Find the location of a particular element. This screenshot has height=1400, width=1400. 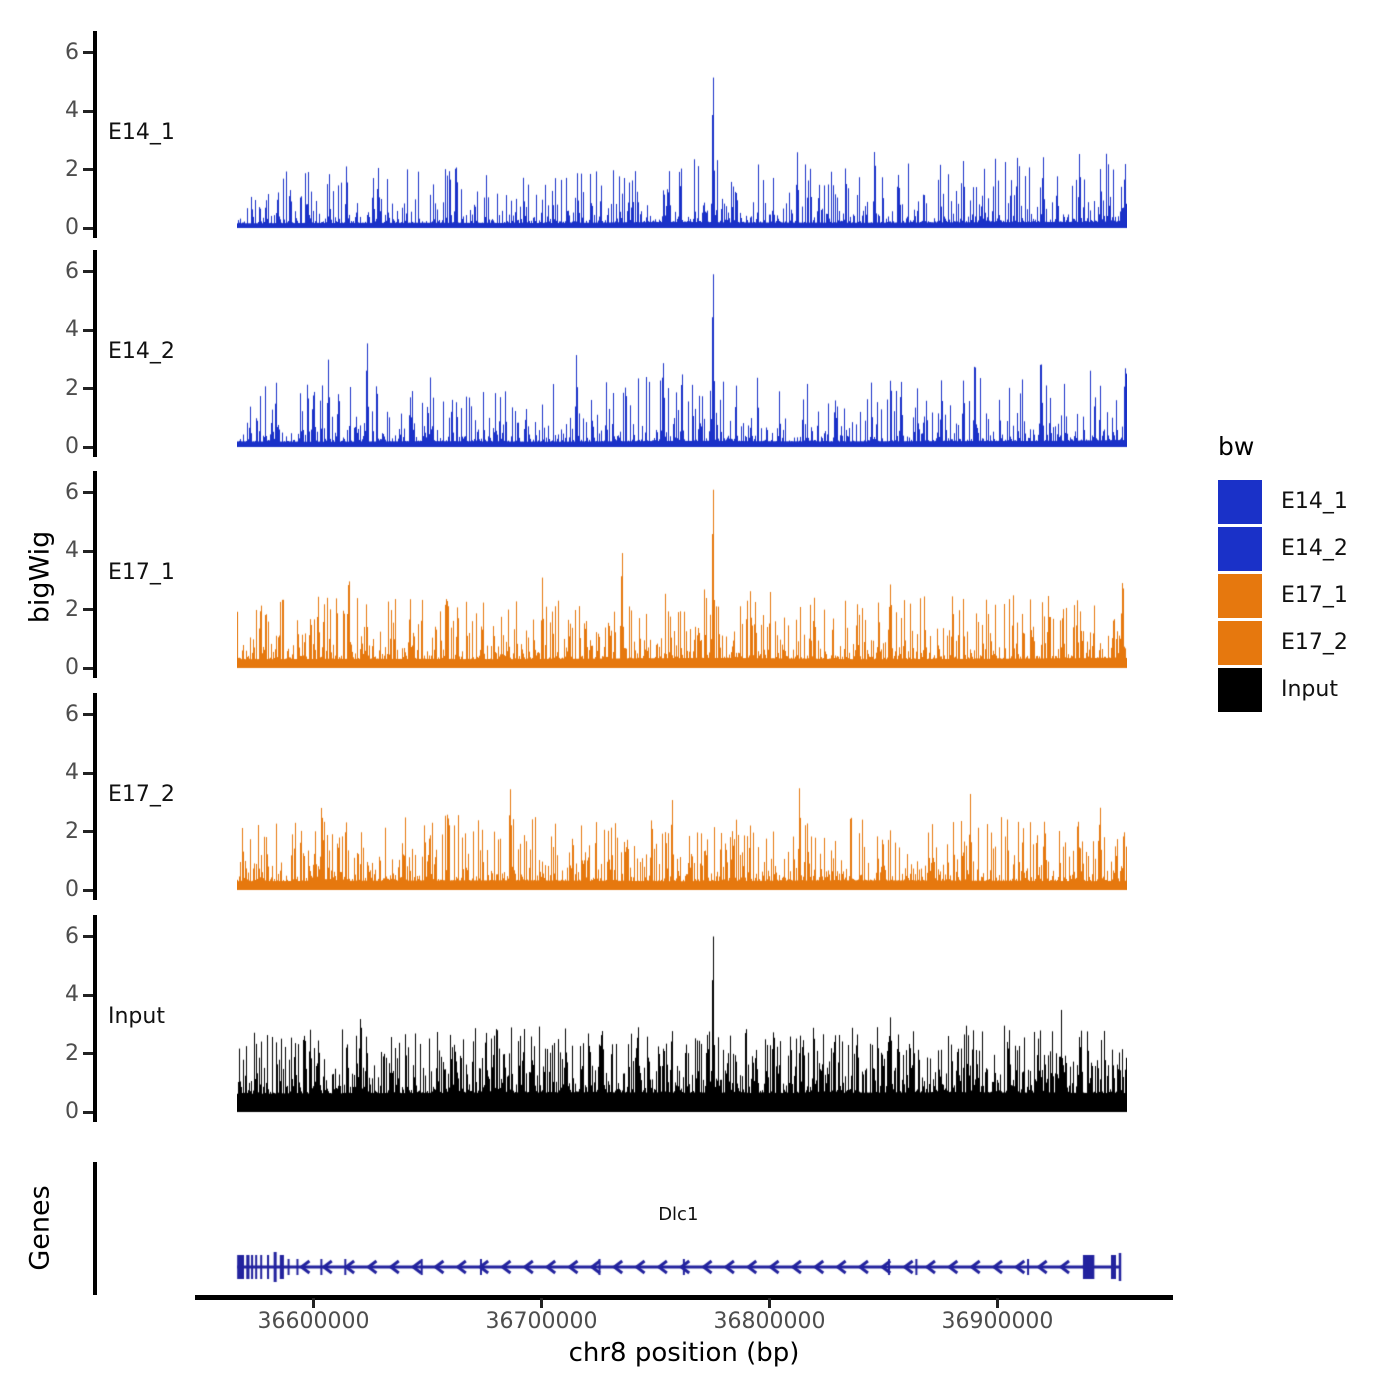

track-label: E17_1 is located at coordinates (141, 572).